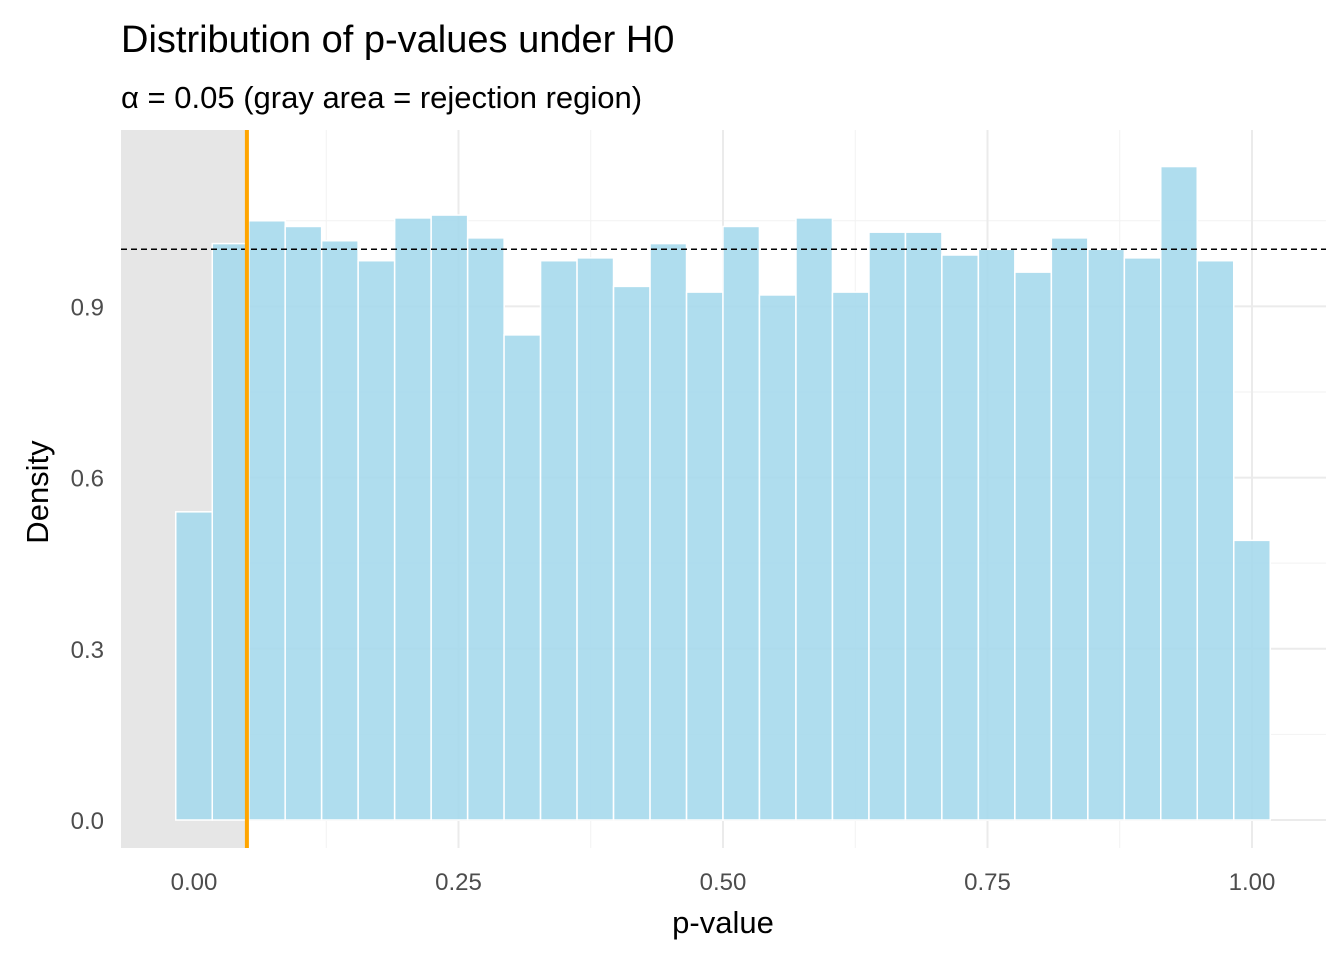 The height and width of the screenshot is (960, 1344). What do you see at coordinates (37, 492) in the screenshot?
I see `y-axis-title: Density` at bounding box center [37, 492].